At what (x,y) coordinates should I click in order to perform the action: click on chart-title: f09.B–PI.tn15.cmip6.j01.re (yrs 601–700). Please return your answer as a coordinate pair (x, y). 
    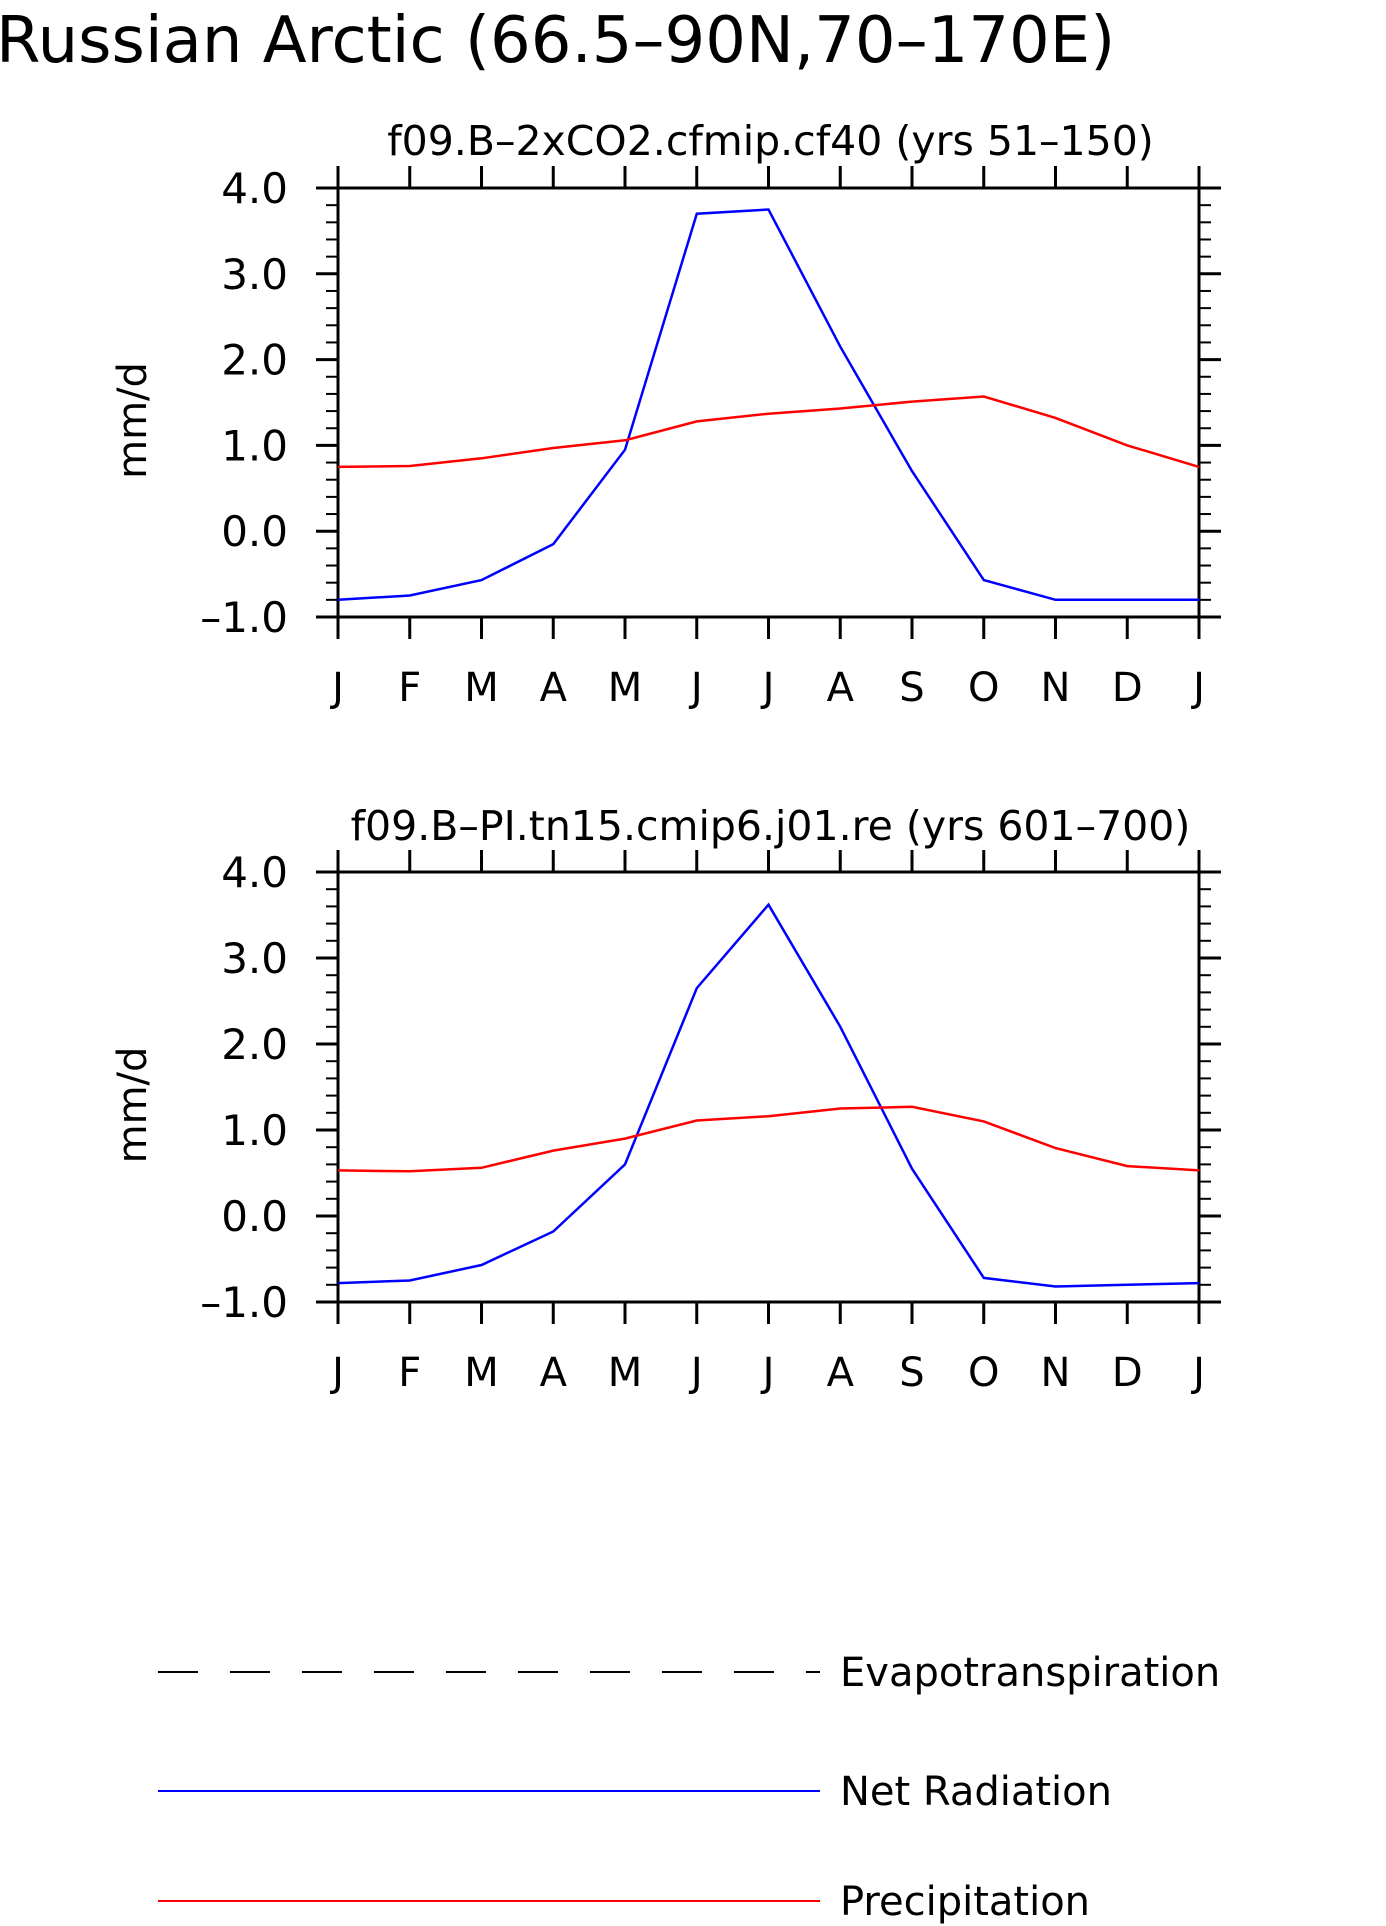
    Looking at the image, I should click on (771, 826).